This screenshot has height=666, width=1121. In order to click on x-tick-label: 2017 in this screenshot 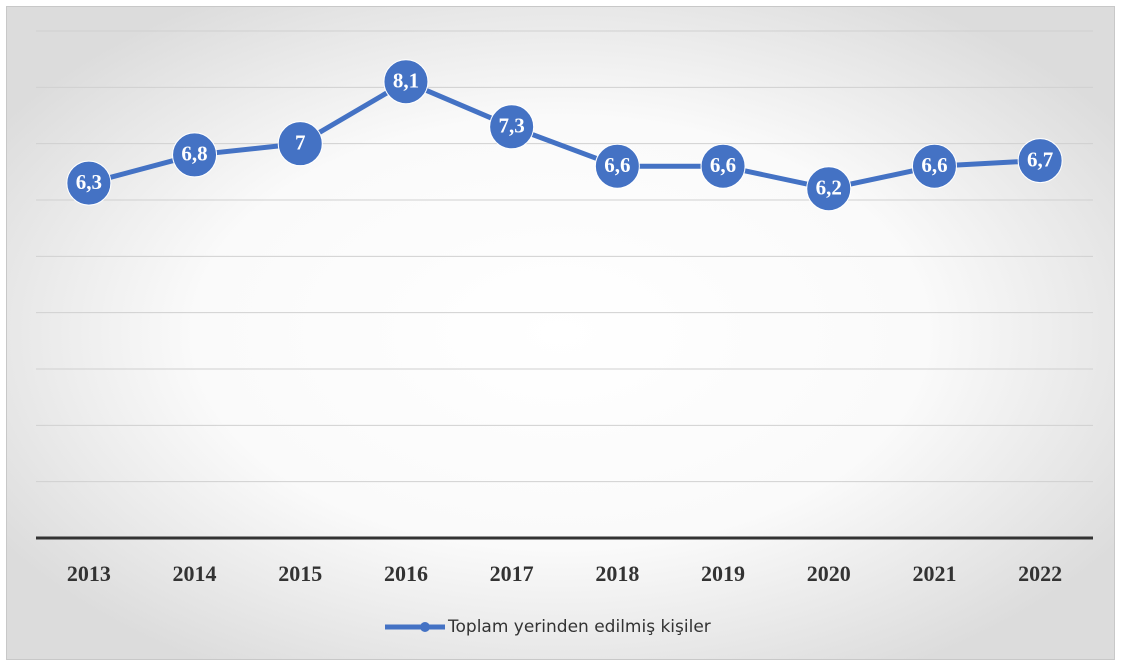, I will do `click(512, 573)`.